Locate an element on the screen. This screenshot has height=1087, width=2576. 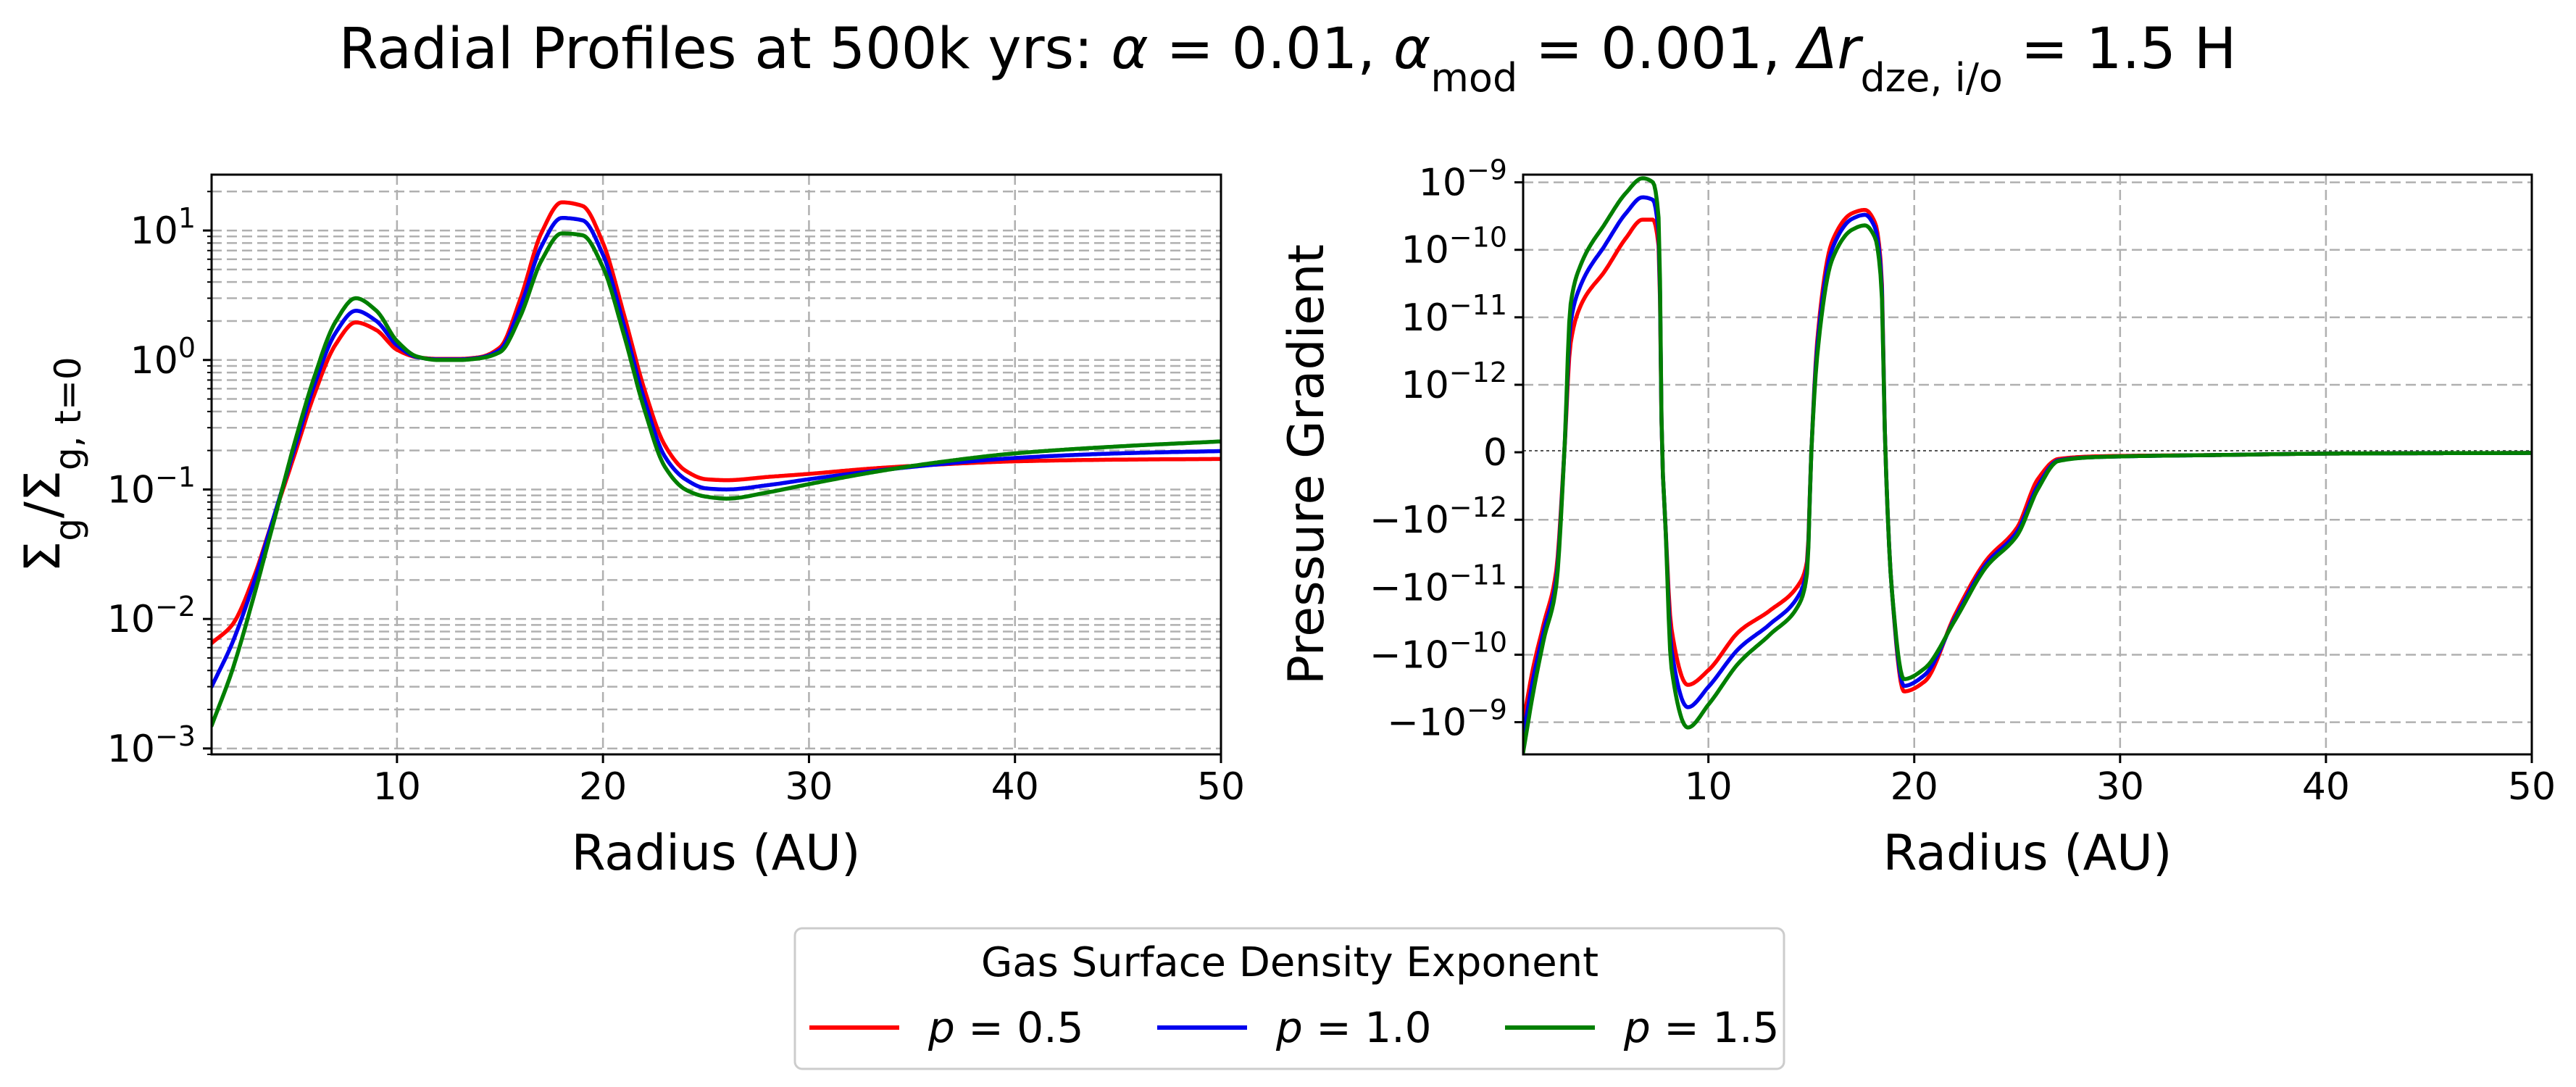
y-tick-label: −10−9 is located at coordinates (1447, 719).